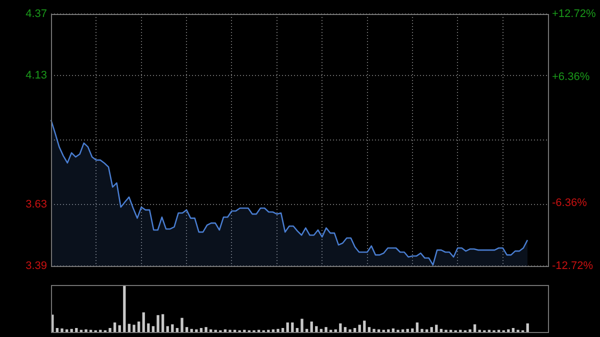 The height and width of the screenshot is (337, 600). What do you see at coordinates (36, 76) in the screenshot?
I see `y-tick-label: 4.13` at bounding box center [36, 76].